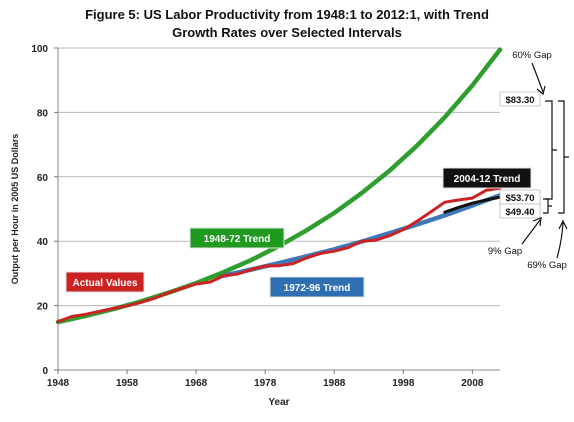 The height and width of the screenshot is (422, 574). Describe the element at coordinates (547, 265) in the screenshot. I see `gap-label-69: 69% Gap` at that location.